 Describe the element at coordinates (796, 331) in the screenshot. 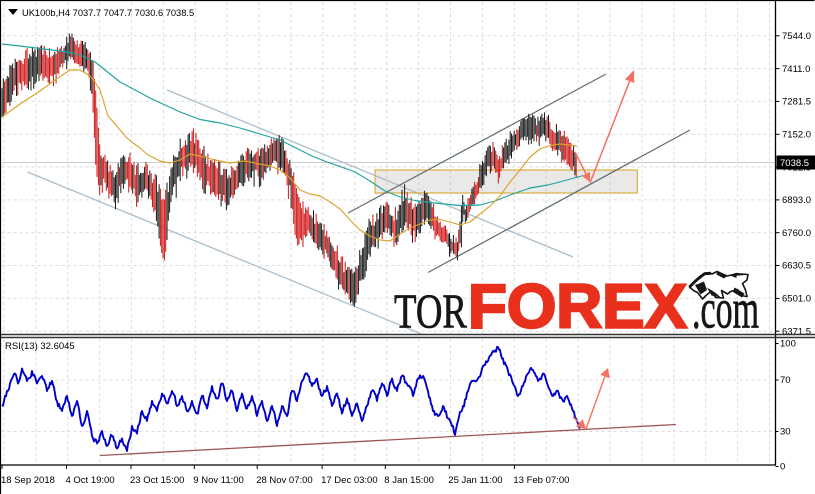

I see `svg-text: 6371.5` at that location.